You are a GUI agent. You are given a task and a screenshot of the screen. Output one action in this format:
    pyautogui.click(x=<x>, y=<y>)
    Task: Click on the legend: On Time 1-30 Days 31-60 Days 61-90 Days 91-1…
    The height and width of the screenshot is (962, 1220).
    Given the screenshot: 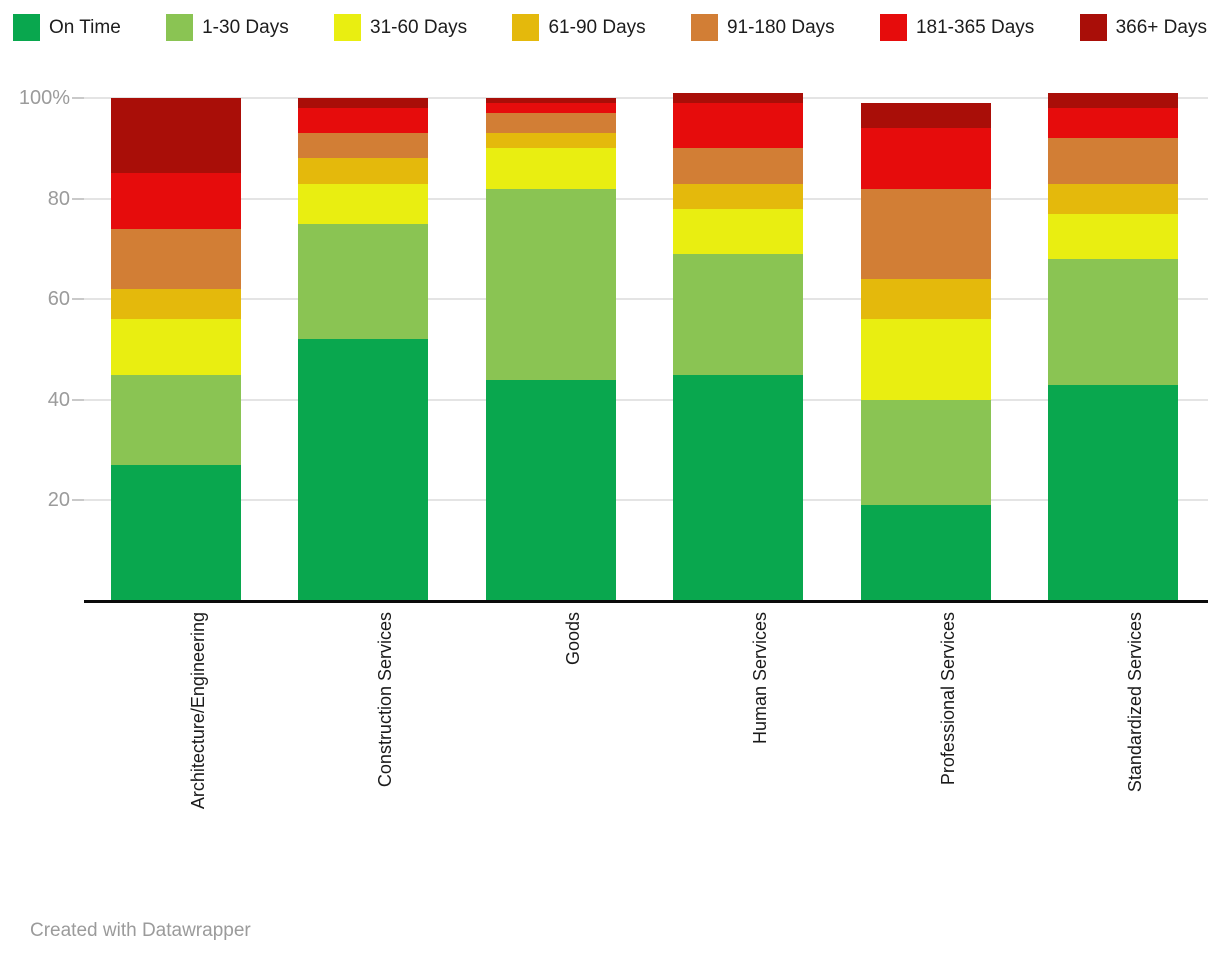 What is the action you would take?
    pyautogui.click(x=610, y=27)
    